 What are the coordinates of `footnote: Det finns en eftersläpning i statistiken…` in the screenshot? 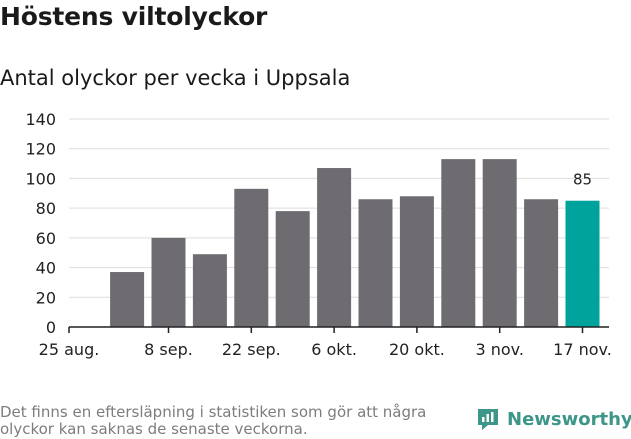 It's located at (213, 420).